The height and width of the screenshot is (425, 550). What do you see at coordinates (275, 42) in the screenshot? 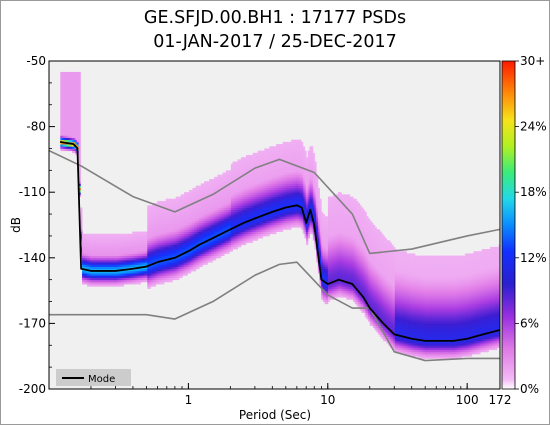
I see `chart-title-line-2: 01-JAN-2017 / 25-DEC-2017` at bounding box center [275, 42].